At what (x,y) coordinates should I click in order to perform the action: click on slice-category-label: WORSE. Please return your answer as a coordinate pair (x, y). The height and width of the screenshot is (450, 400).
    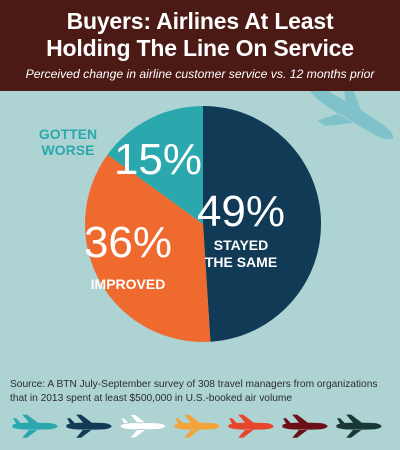
    Looking at the image, I should click on (68, 150).